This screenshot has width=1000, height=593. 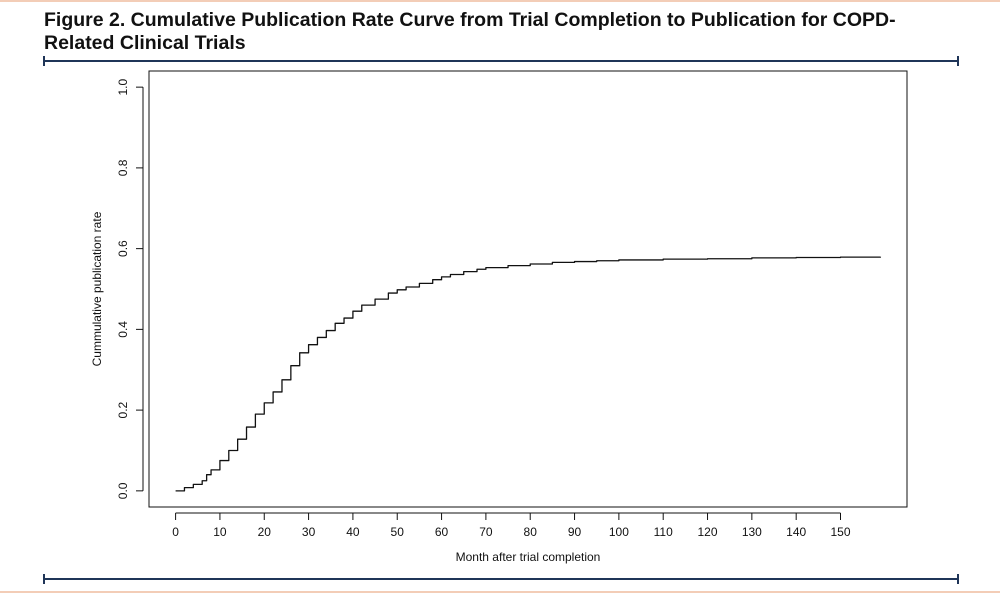 What do you see at coordinates (511, 525) in the screenshot?
I see `x-axis: 0 10 20 30 40 50 60 70 80 90 100 110 120 130 140 150` at bounding box center [511, 525].